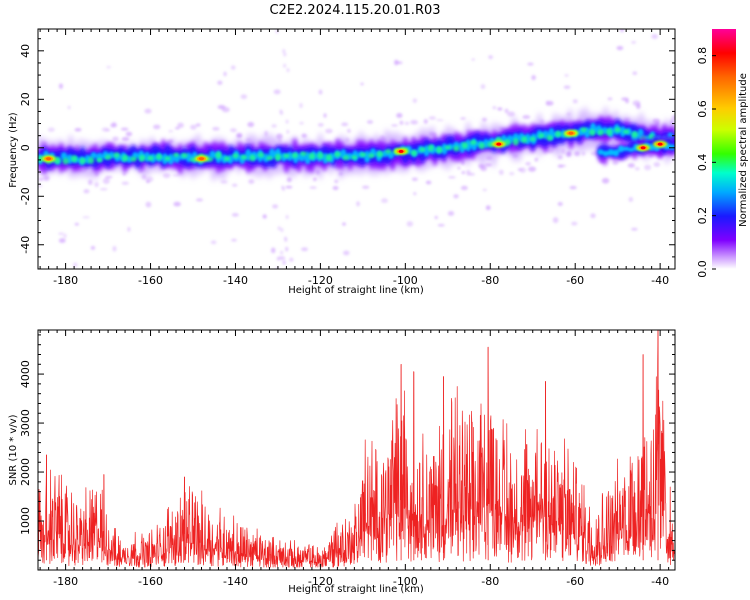 This screenshot has height=600, width=750. What do you see at coordinates (356, 290) in the screenshot?
I see `spectrogram-x-axis-label: Height of straight line (km)` at bounding box center [356, 290].